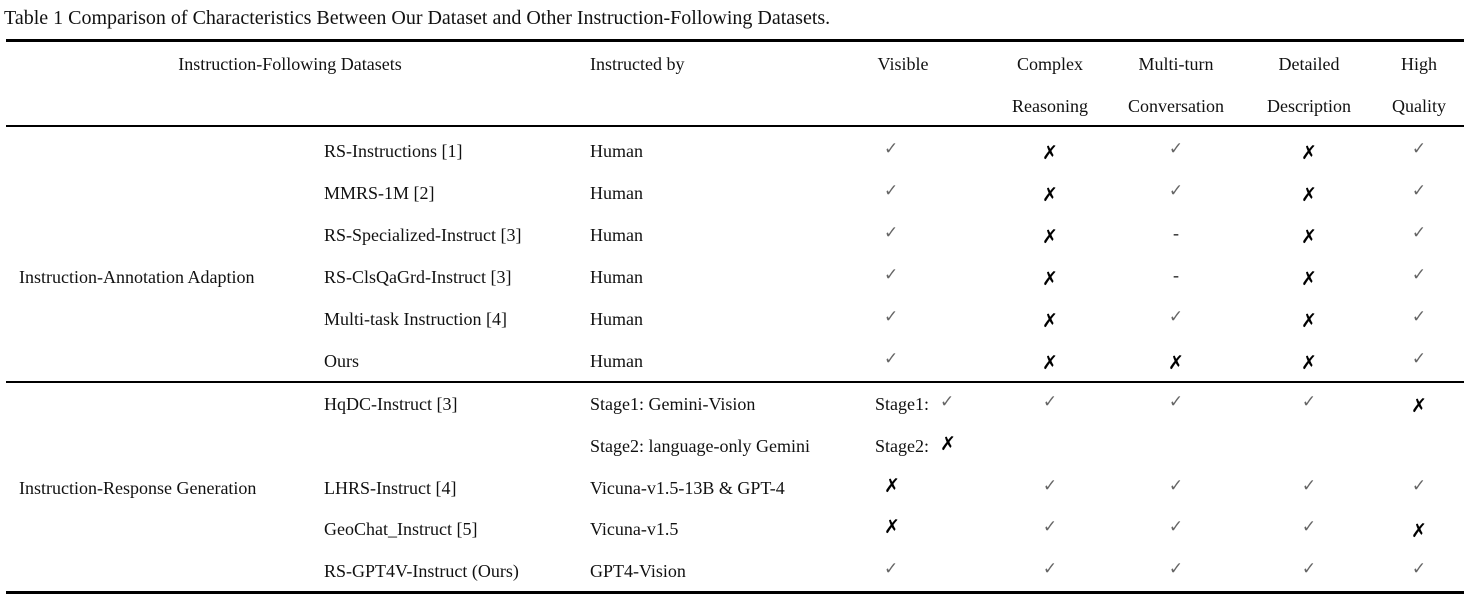 The height and width of the screenshot is (602, 1472). Describe the element at coordinates (390, 488) in the screenshot. I see `dataset-name: LHRS-Instruct [4]` at that location.